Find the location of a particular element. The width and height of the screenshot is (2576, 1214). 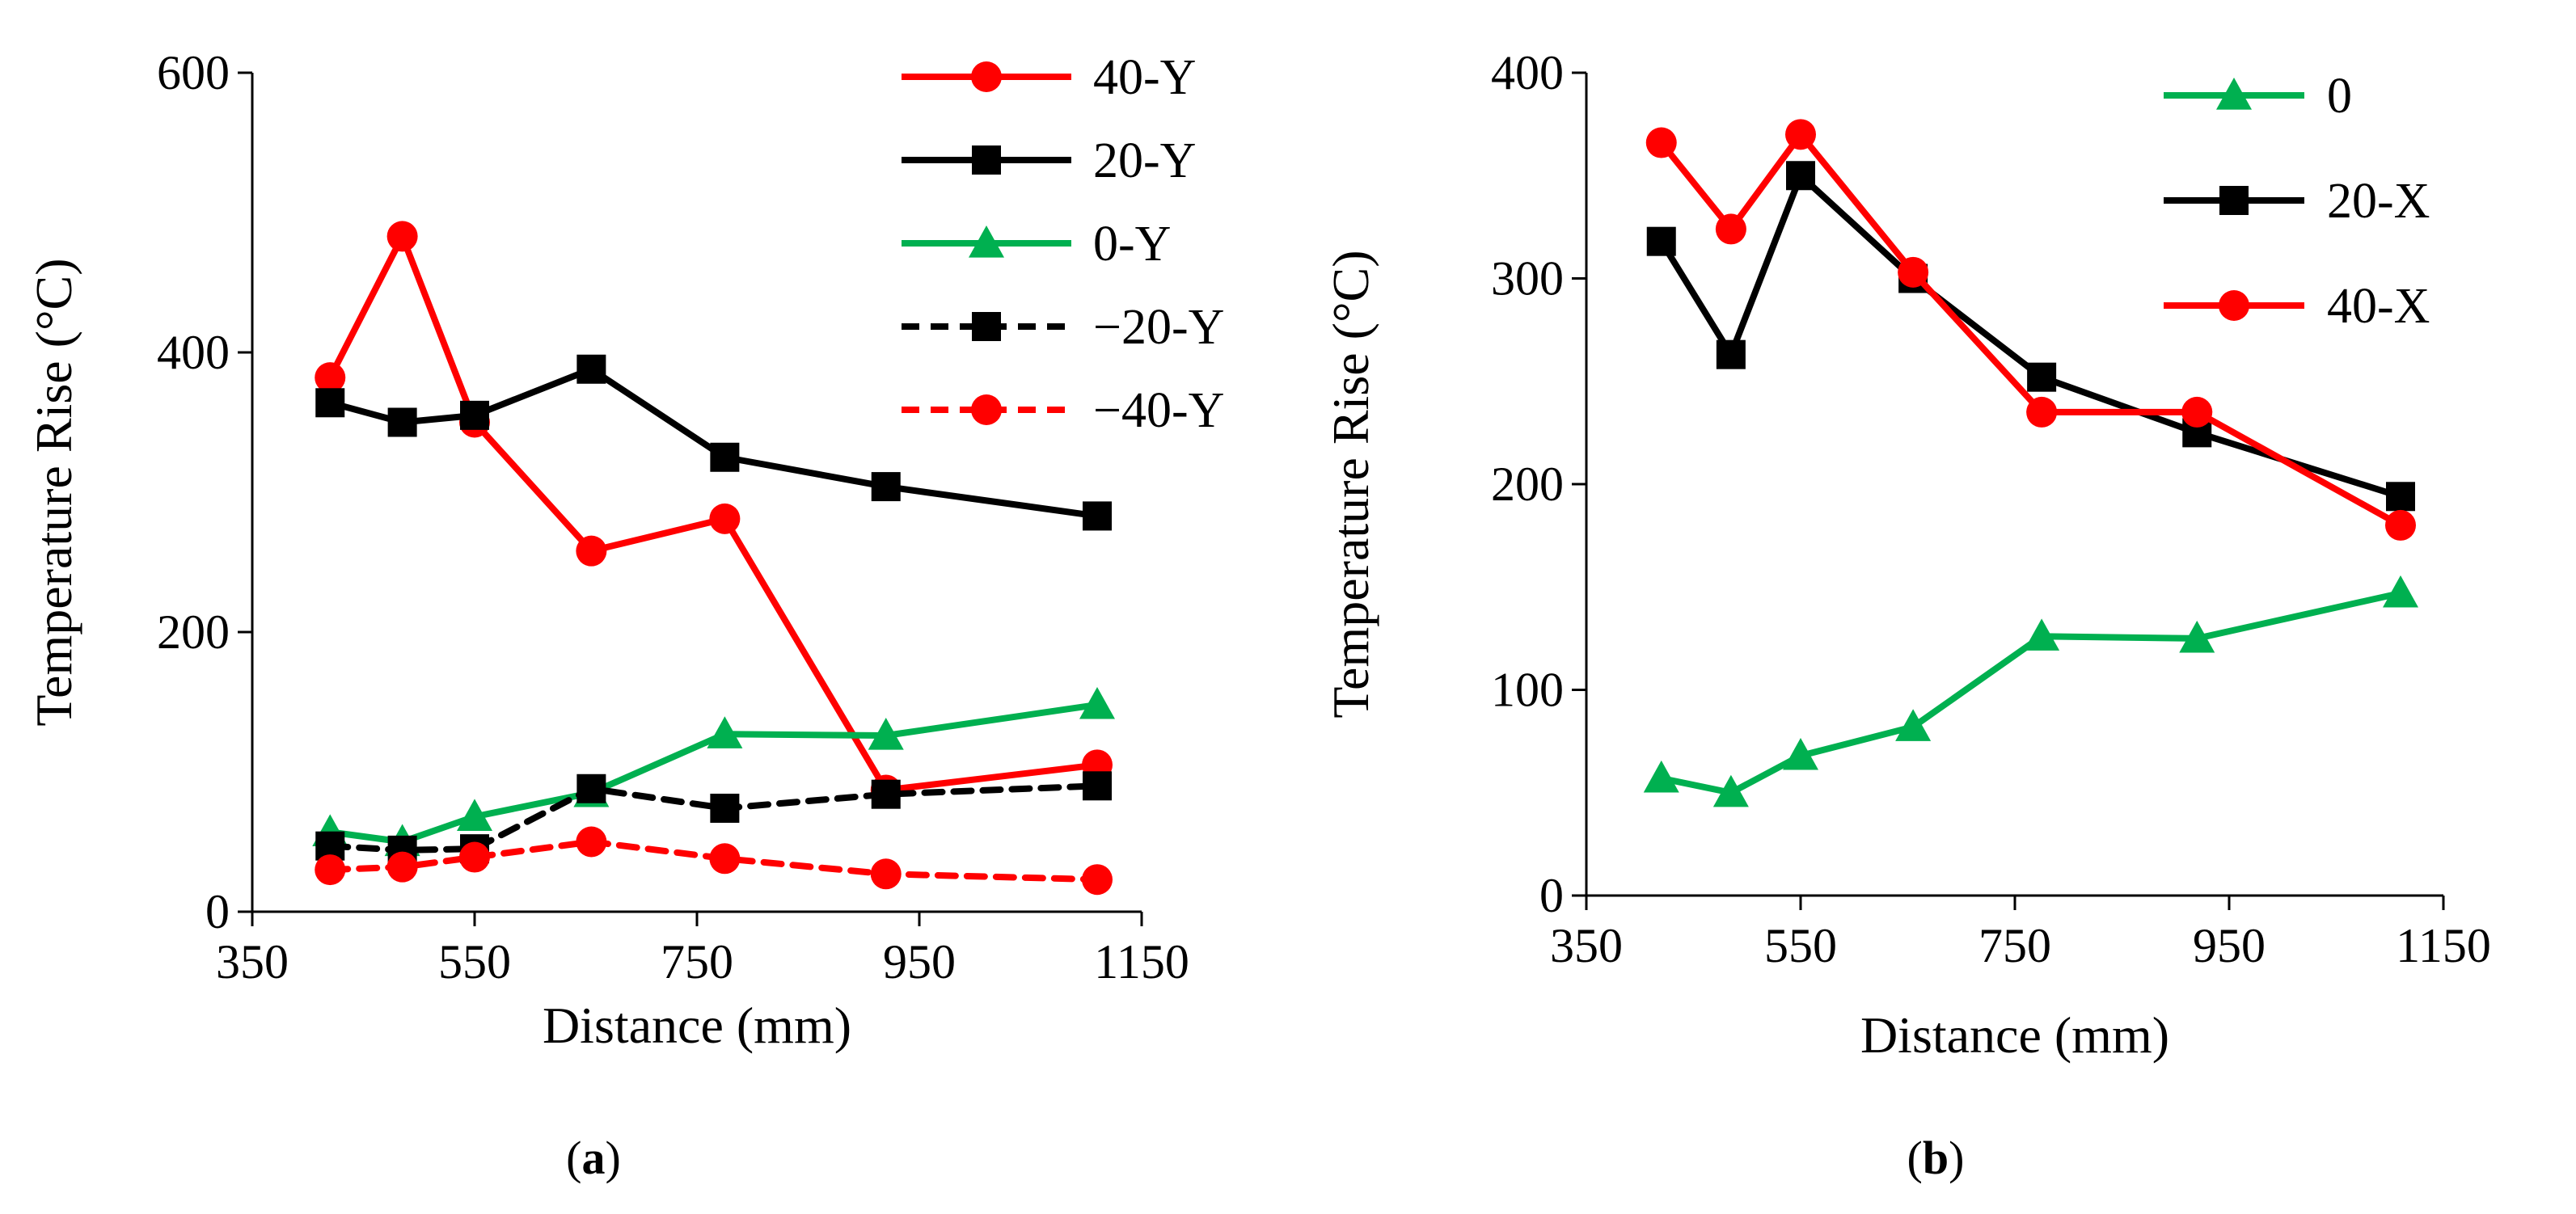

panel-a-caption: (a) is located at coordinates (593, 1158).